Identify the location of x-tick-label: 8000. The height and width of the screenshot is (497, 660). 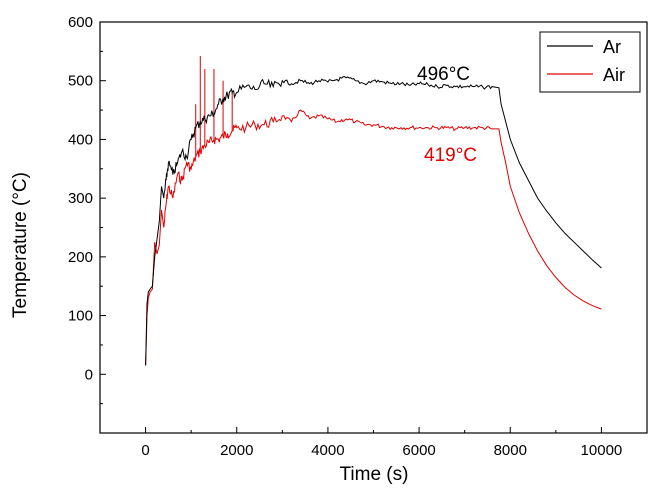
(510, 450).